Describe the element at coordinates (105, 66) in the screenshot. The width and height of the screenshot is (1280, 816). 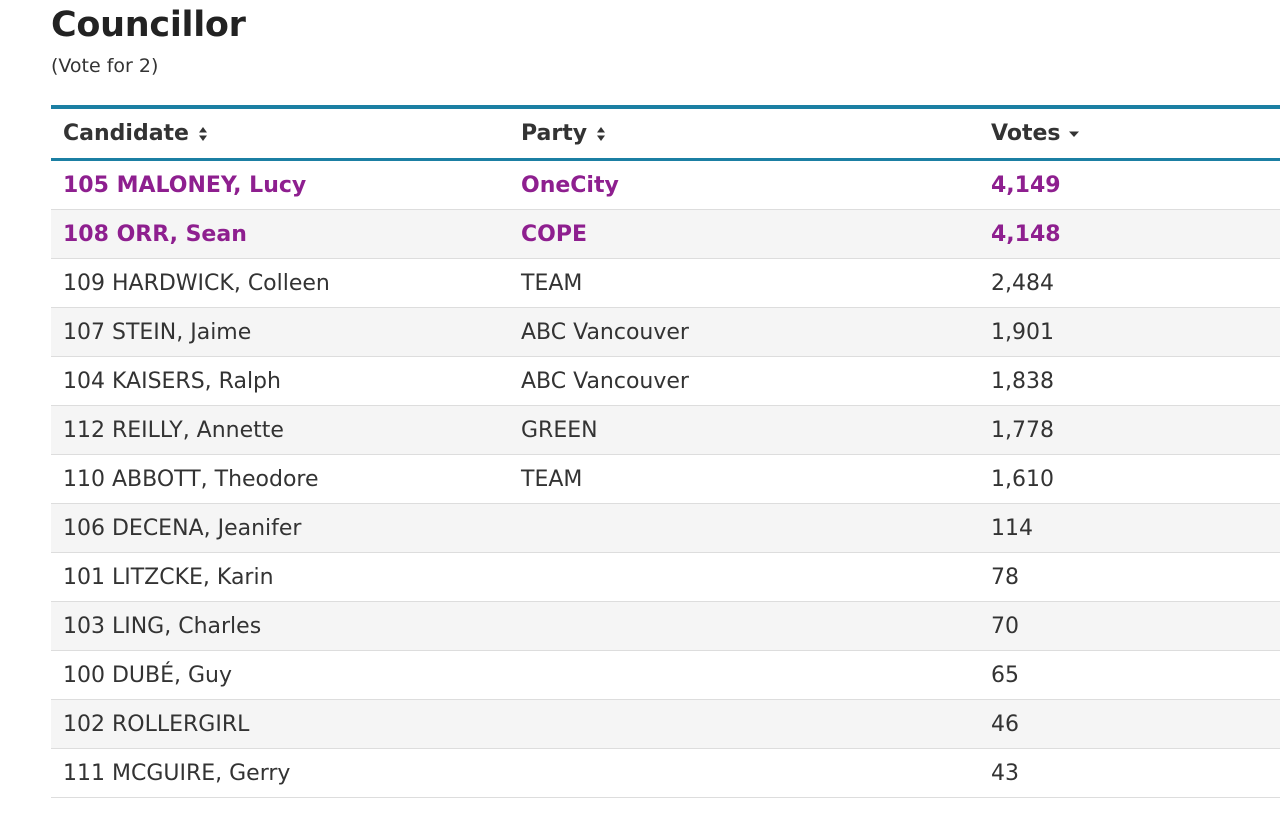
I see `contest-subtitle: (Vote for 2)` at that location.